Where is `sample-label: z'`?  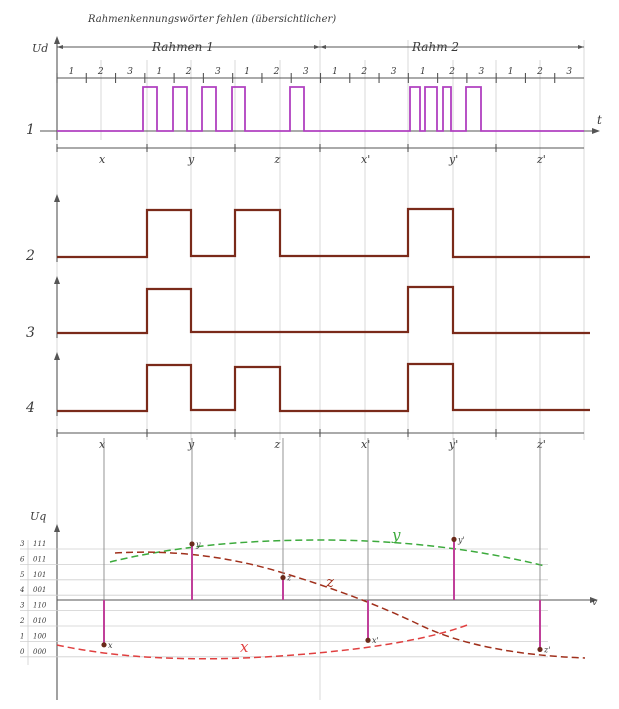 sample-label: z' is located at coordinates (546, 649).